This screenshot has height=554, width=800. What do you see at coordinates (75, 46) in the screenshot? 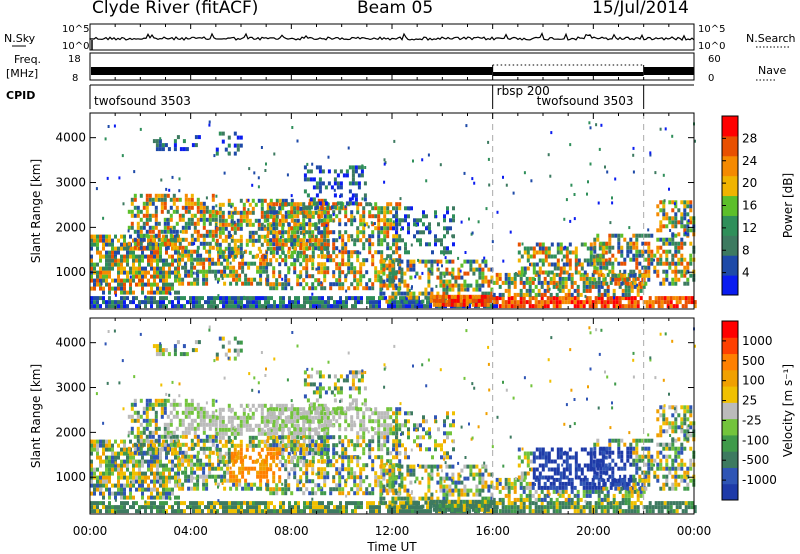
I see `noise-tick-bottom-left: 10^0` at bounding box center [75, 46].